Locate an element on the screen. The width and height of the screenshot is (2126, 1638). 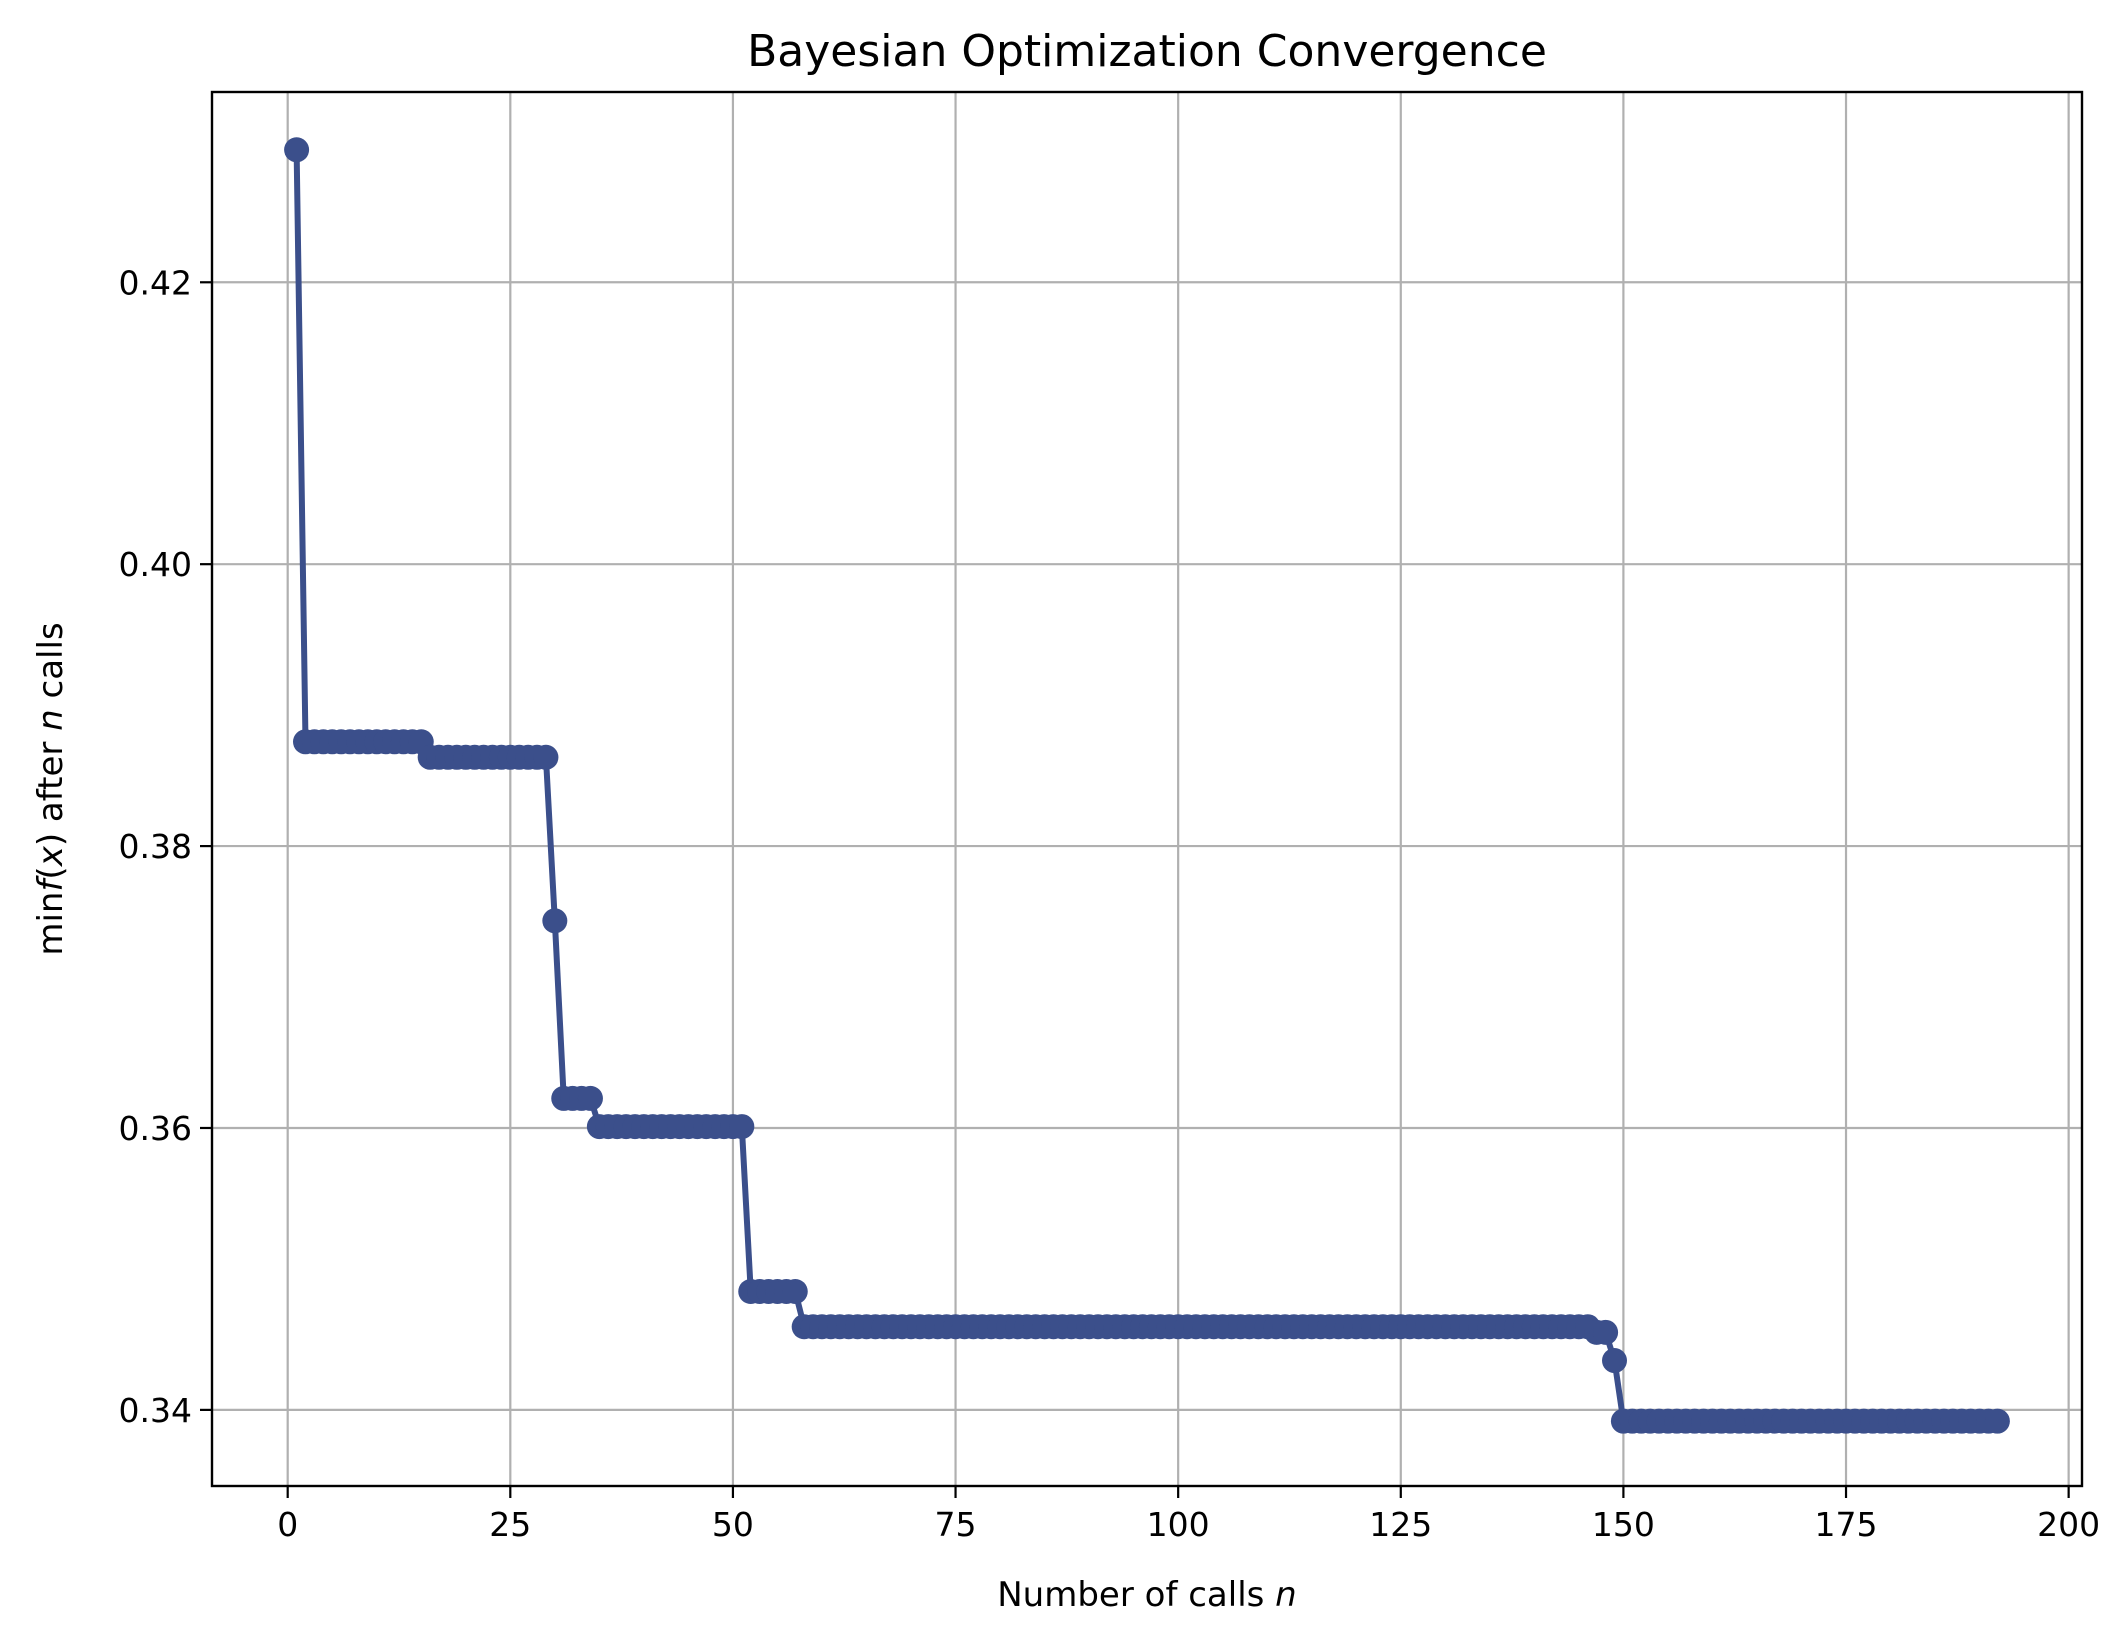
x-tick-label: 75 is located at coordinates (956, 1524).